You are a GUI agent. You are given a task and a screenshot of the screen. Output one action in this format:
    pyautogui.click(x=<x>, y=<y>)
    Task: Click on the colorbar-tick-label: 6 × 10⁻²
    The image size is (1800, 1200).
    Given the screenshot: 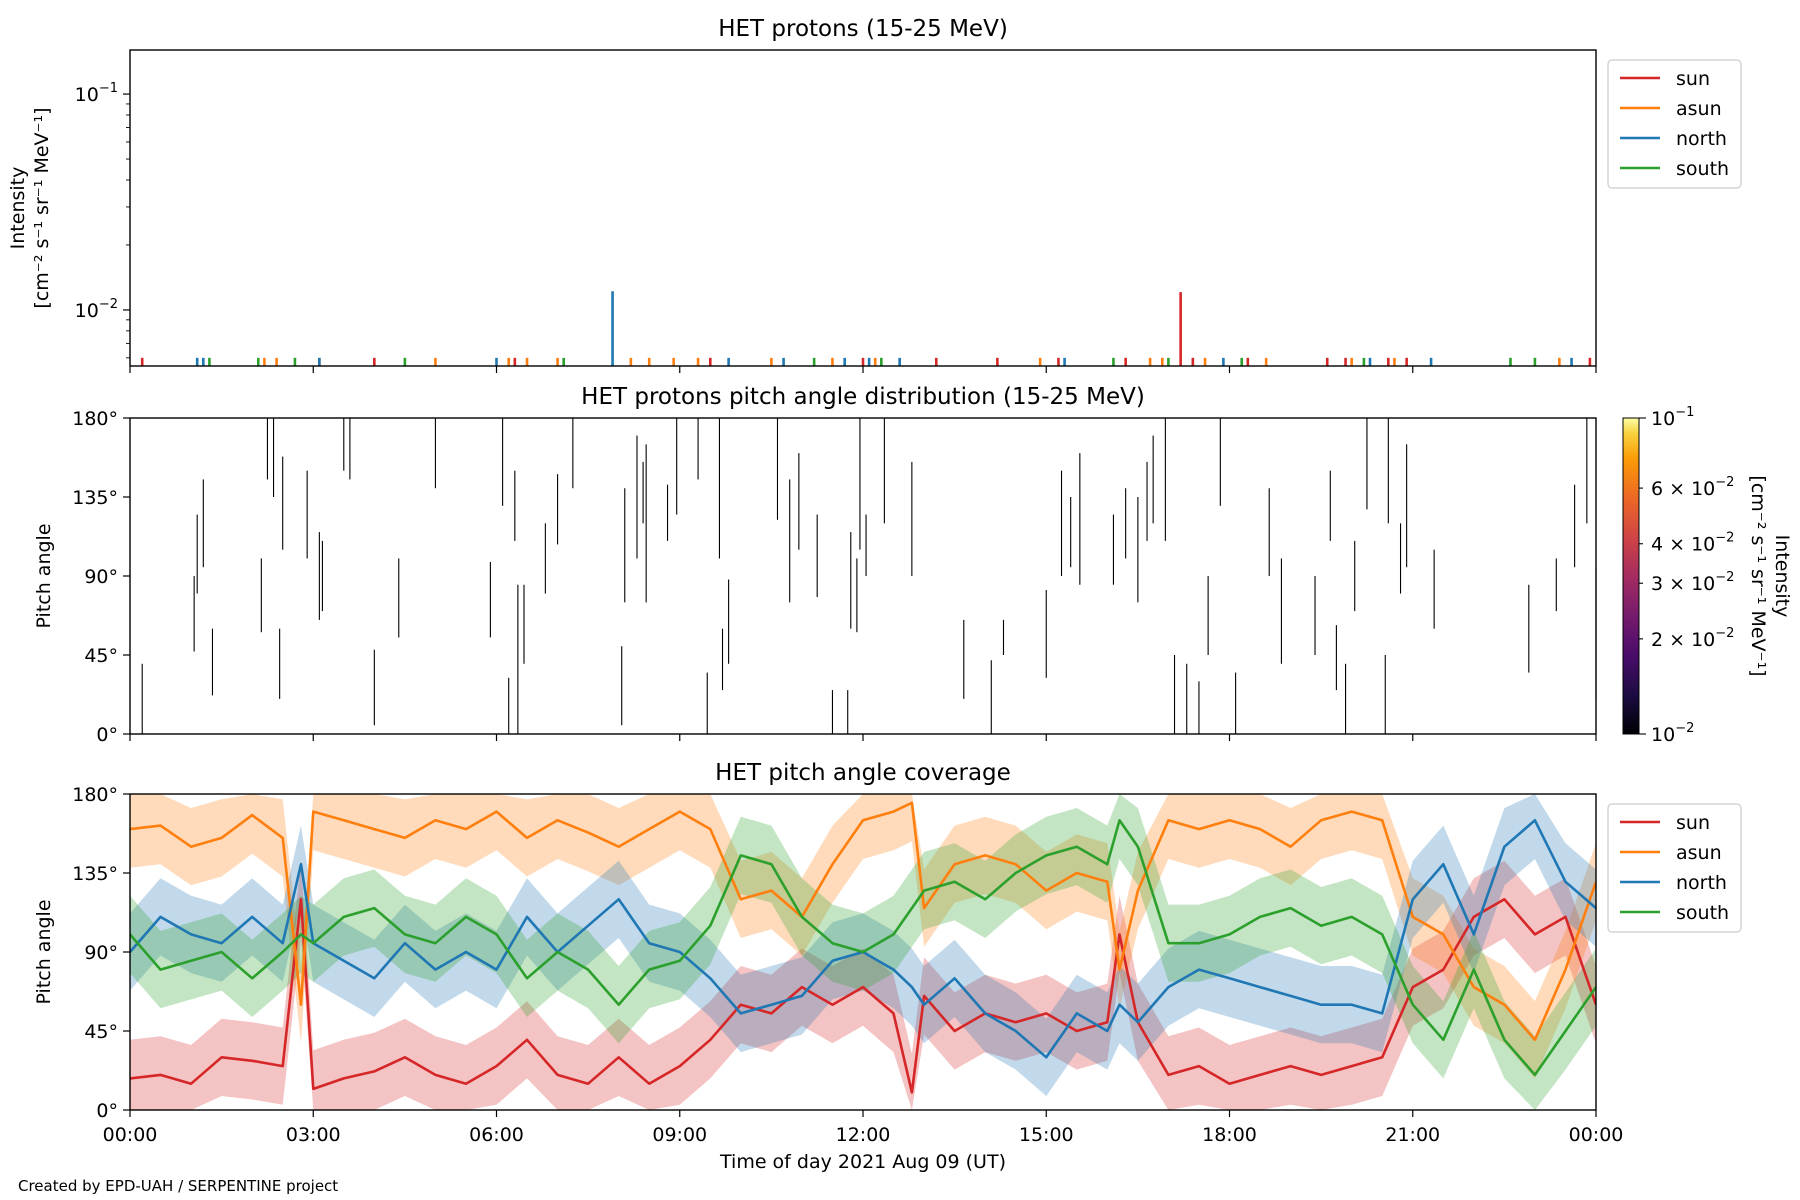 What is the action you would take?
    pyautogui.click(x=1692, y=487)
    